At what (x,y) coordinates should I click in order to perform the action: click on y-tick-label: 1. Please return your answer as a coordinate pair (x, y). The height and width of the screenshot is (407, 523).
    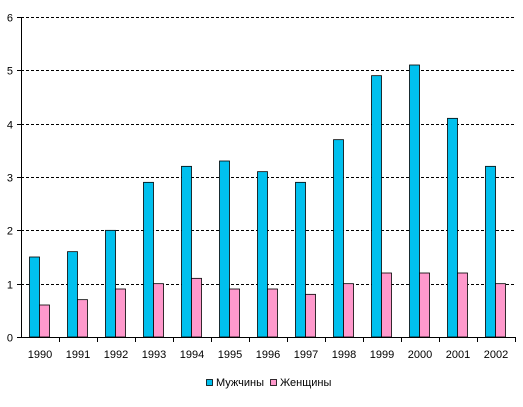
    Looking at the image, I should click on (10, 286).